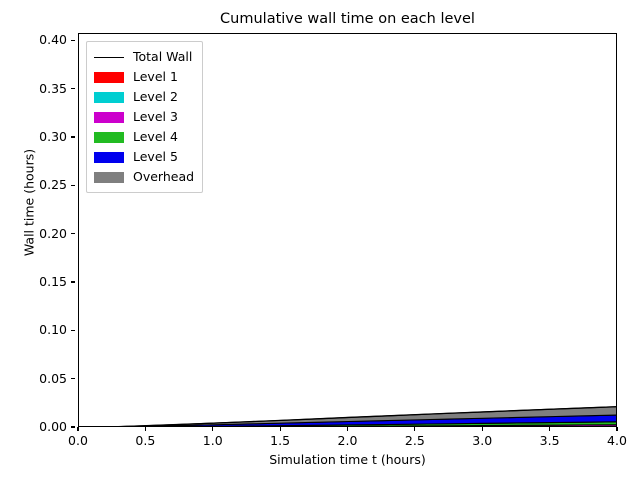 The width and height of the screenshot is (640, 480). Describe the element at coordinates (53, 185) in the screenshot. I see `y-tick-label: 0.25` at that location.